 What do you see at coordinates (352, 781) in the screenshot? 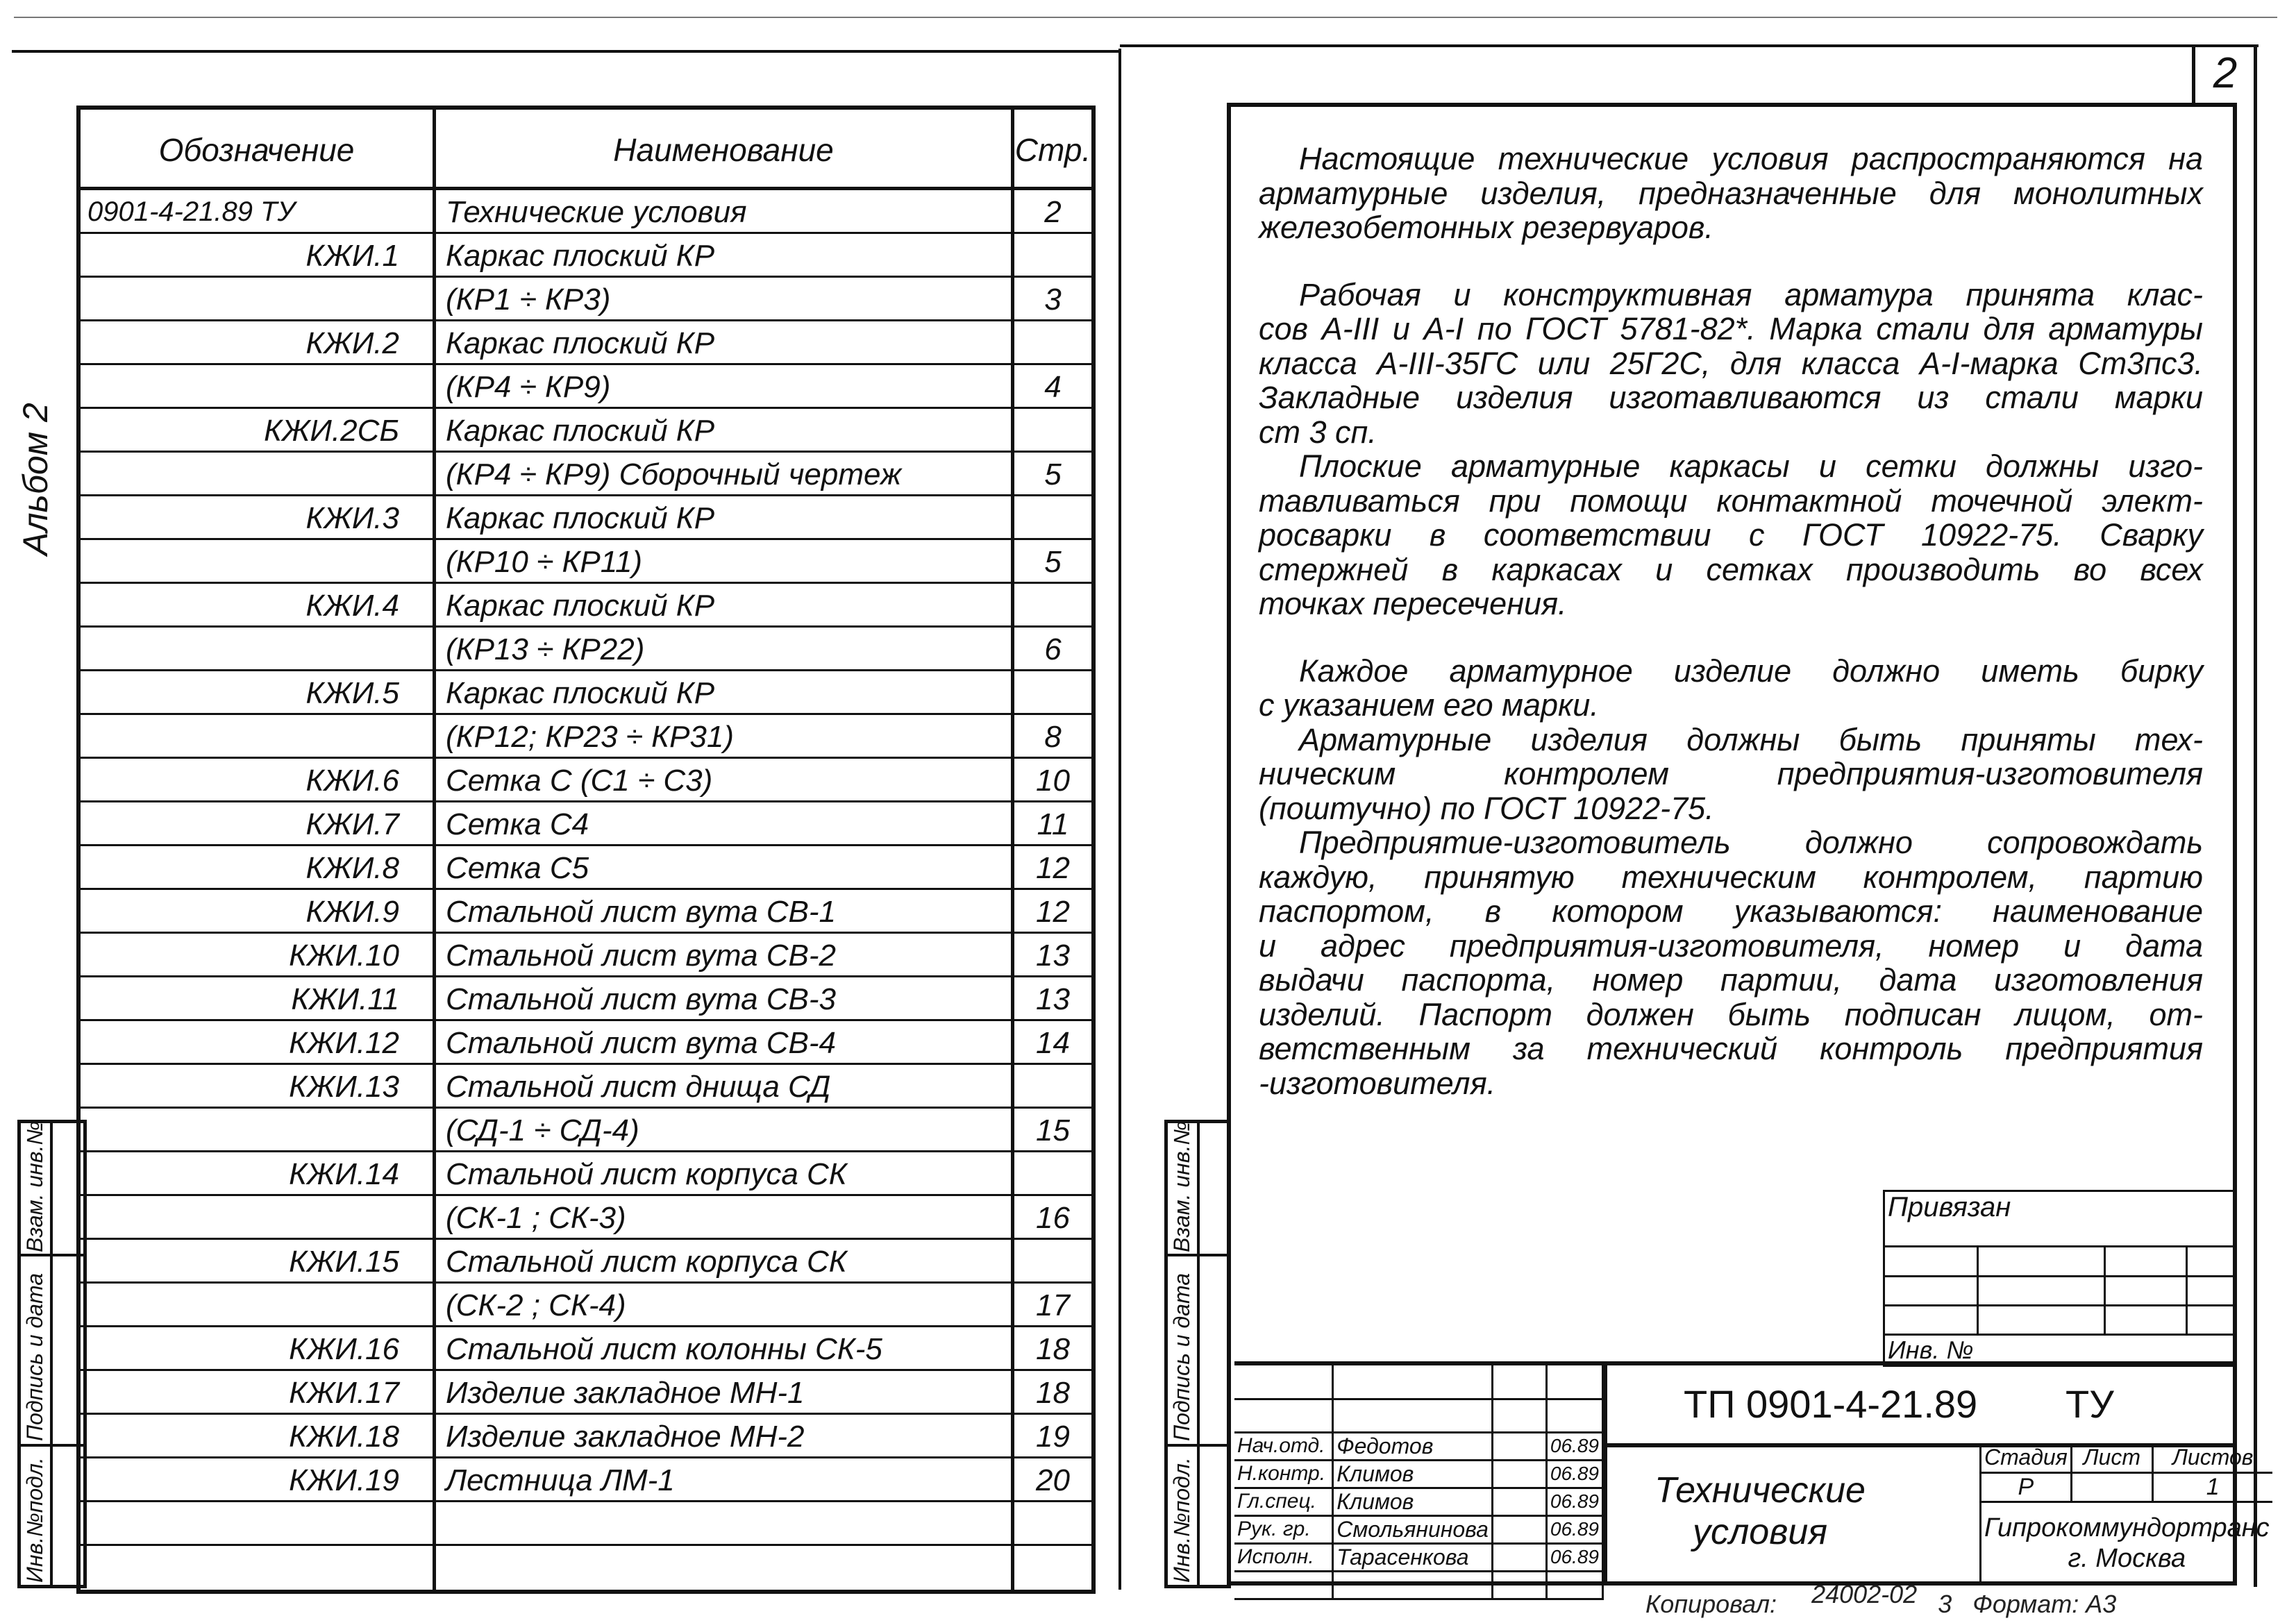
I see `designation: КЖИ.6` at bounding box center [352, 781].